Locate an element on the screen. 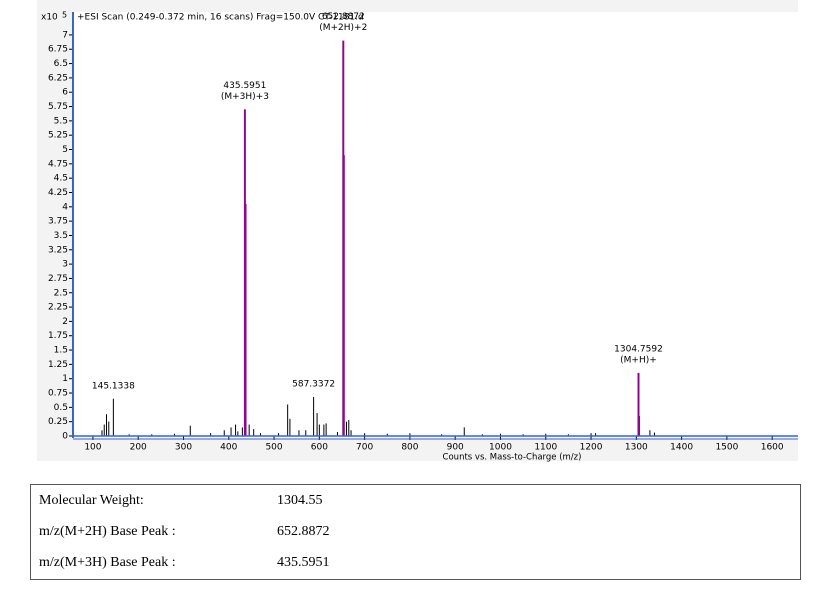  y-scale-base: x10 is located at coordinates (49, 18).